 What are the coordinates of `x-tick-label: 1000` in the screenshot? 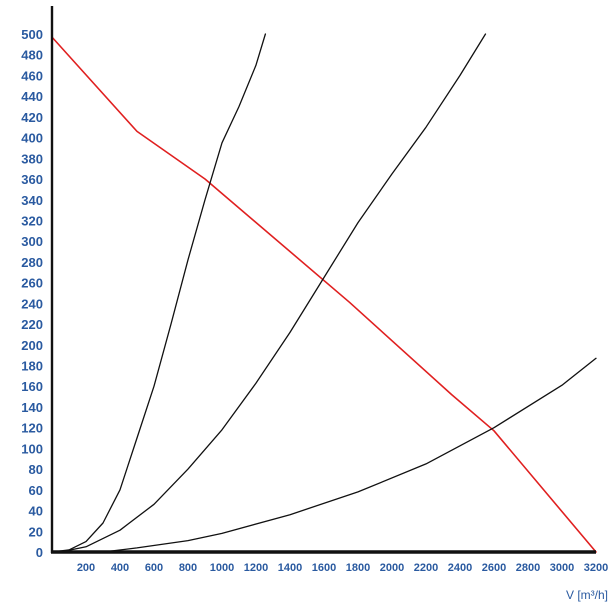 It's located at (222, 568).